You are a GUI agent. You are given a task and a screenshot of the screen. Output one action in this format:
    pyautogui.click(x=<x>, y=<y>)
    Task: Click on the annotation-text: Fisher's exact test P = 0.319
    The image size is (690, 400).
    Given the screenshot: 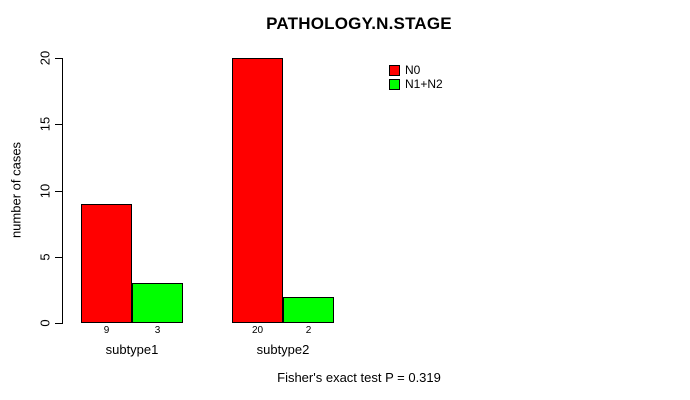 What is the action you would take?
    pyautogui.click(x=359, y=377)
    